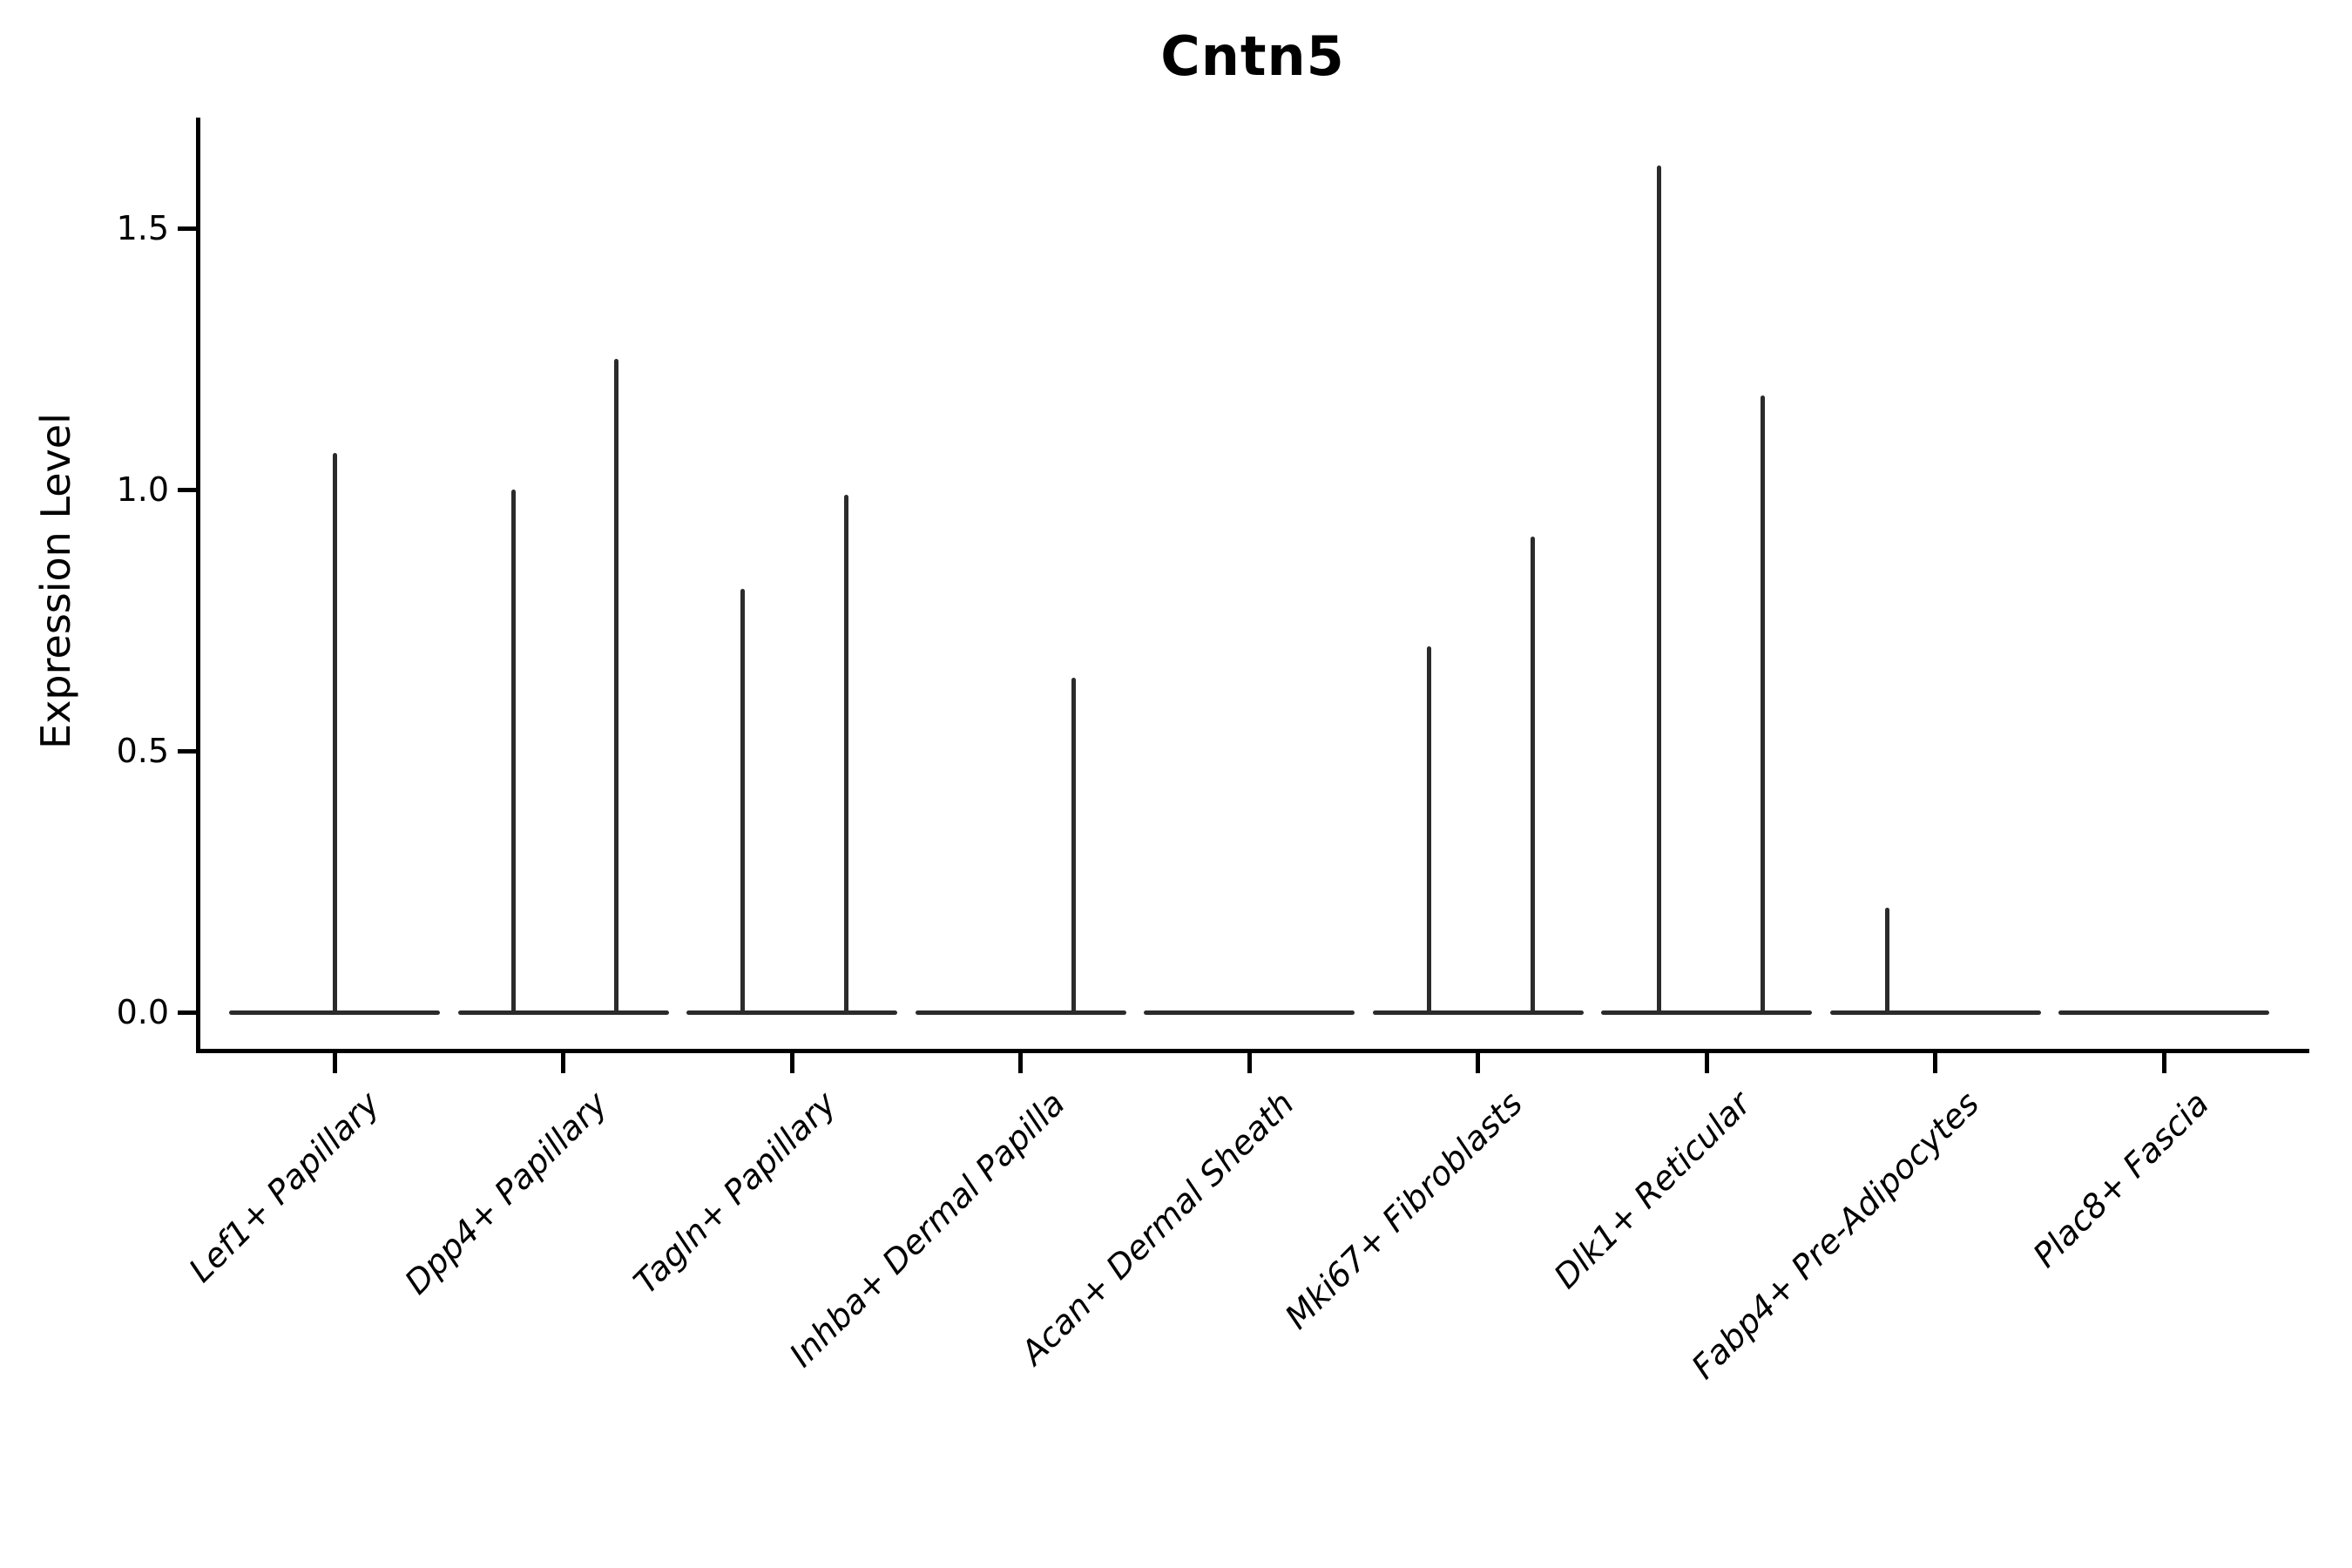 This screenshot has height=1568, width=2352. Describe the element at coordinates (1157, 1228) in the screenshot. I see `x-tick-label: Acan+ Dermal Sheath` at that location.